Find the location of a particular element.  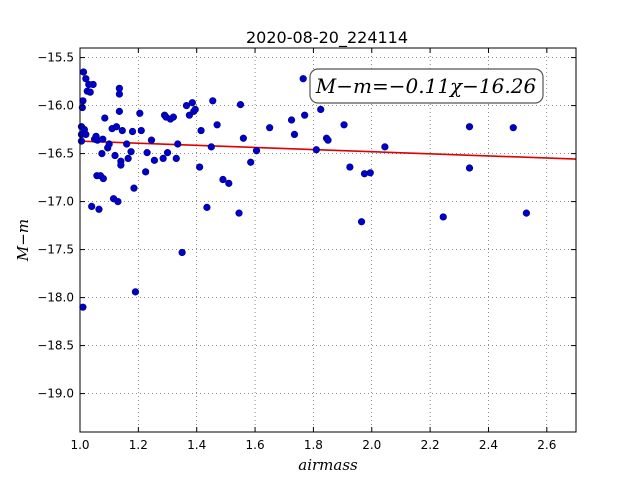

y-tick-label: −17.0 is located at coordinates (55, 202).